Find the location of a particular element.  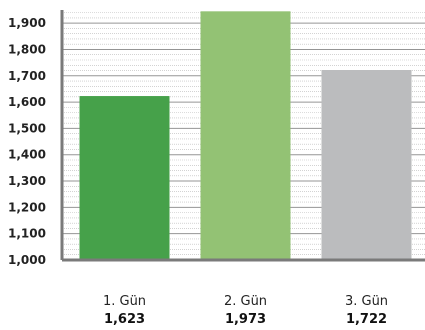

bar-value-label: 1,722 is located at coordinates (366, 319).